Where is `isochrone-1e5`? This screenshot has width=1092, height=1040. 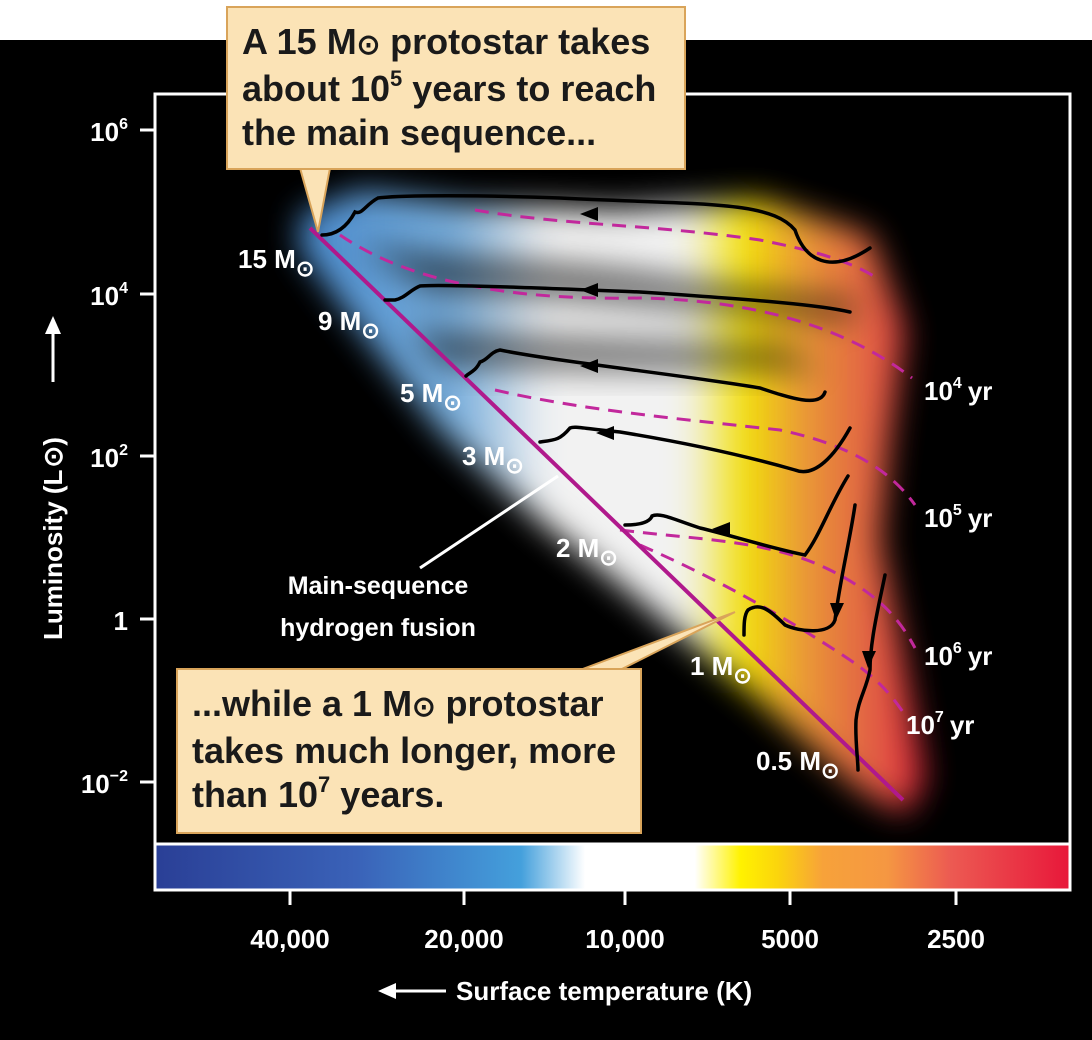
isochrone-1e5 is located at coordinates (705, 447).